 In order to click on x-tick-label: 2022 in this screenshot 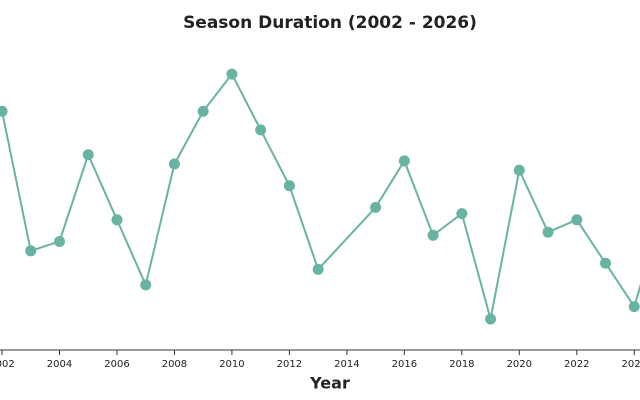, I will do `click(576, 364)`.